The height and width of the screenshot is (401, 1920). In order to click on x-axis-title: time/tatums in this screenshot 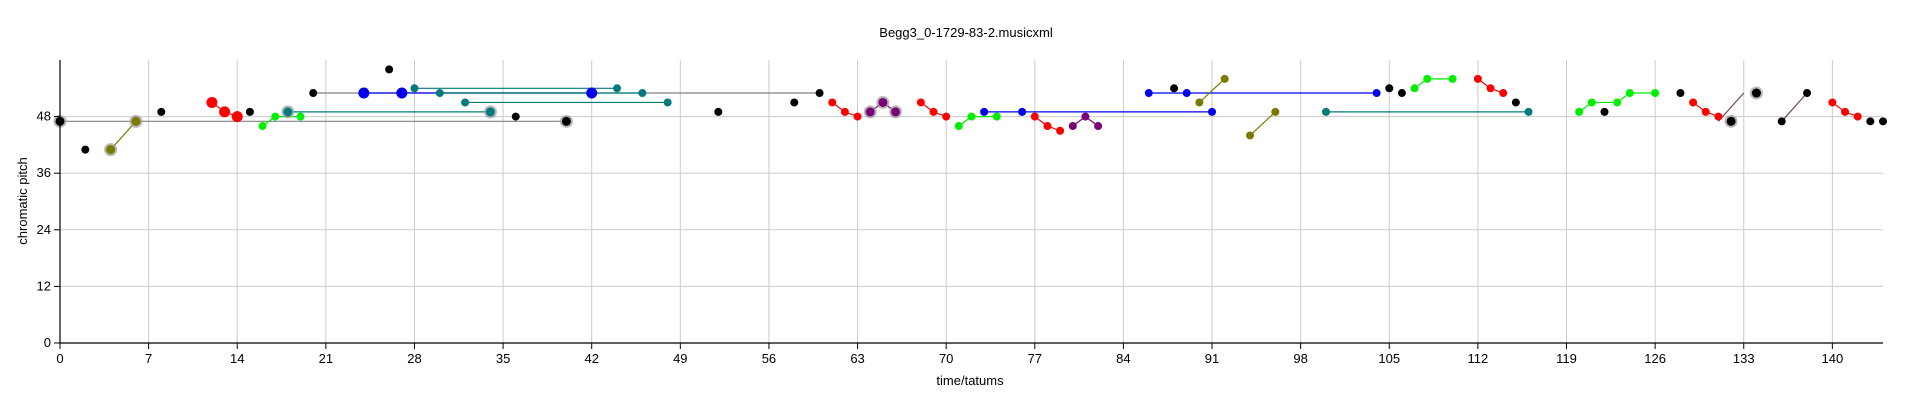, I will do `click(970, 380)`.